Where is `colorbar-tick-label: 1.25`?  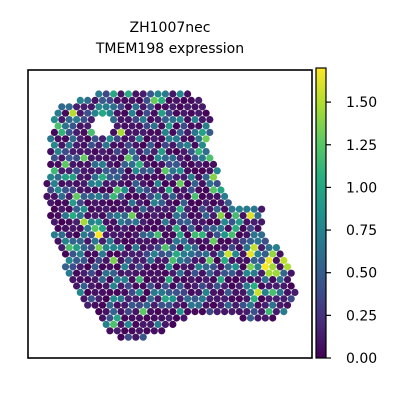 colorbar-tick-label: 1.25 is located at coordinates (361, 146).